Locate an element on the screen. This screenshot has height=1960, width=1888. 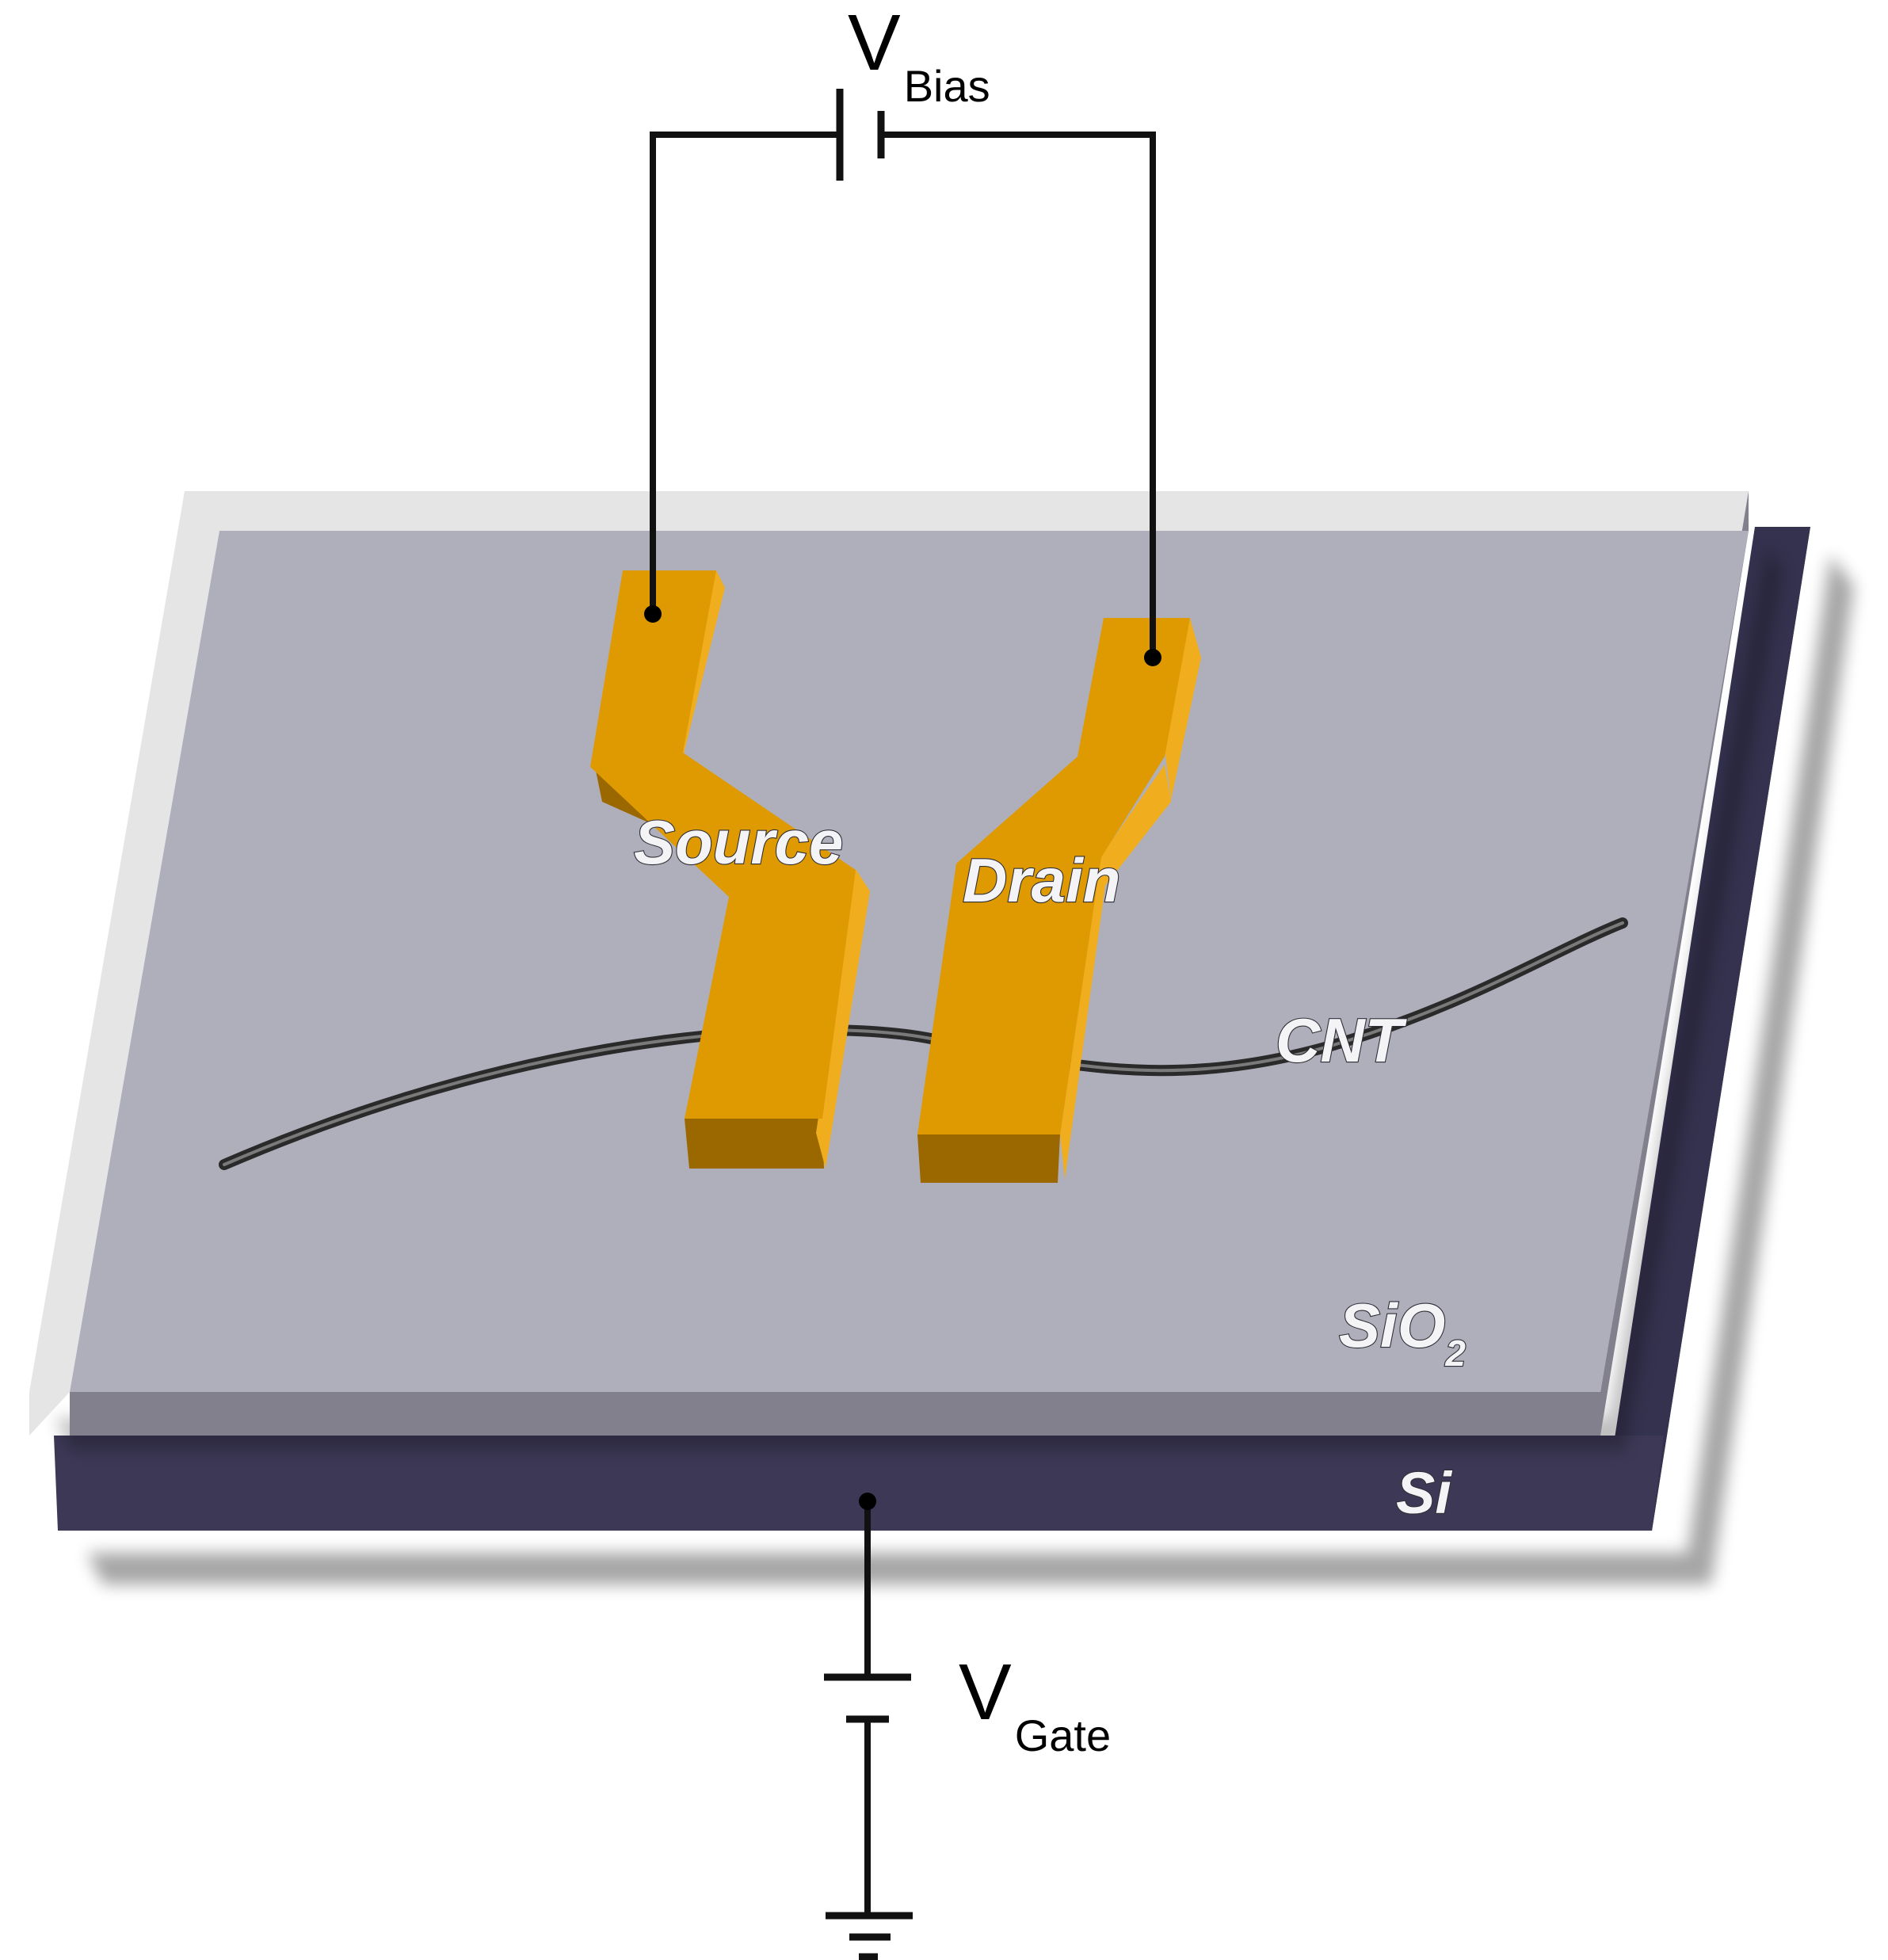
drain-electrode-right-lower-face is located at coordinates (1115, 972).